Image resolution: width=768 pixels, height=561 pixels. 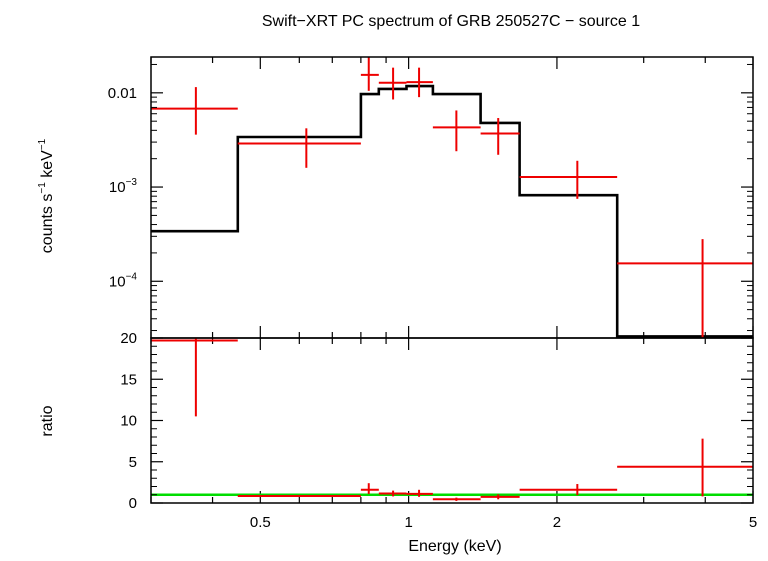 I want to click on spectrum-y-tick-label: 10⁻³, so click(x=123, y=186).